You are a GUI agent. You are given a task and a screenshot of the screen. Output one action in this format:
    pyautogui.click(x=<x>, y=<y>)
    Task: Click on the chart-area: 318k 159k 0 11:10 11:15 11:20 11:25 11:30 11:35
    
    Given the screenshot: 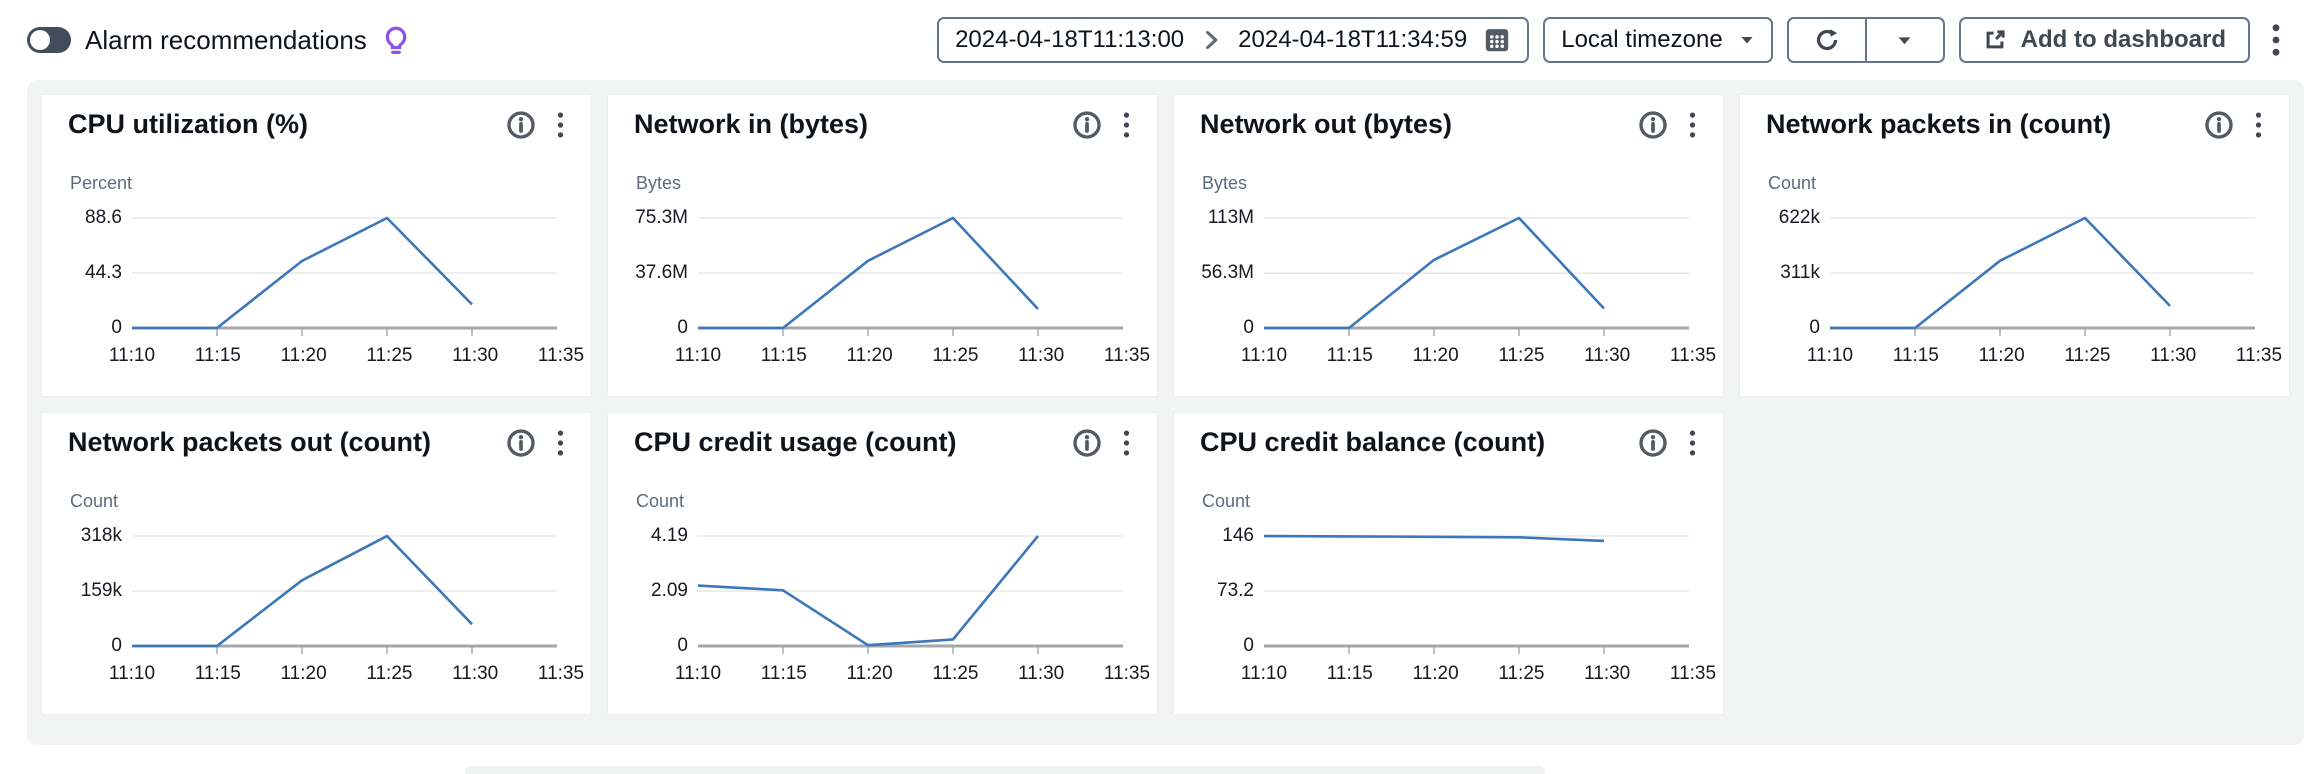 What is the action you would take?
    pyautogui.click(x=326, y=609)
    